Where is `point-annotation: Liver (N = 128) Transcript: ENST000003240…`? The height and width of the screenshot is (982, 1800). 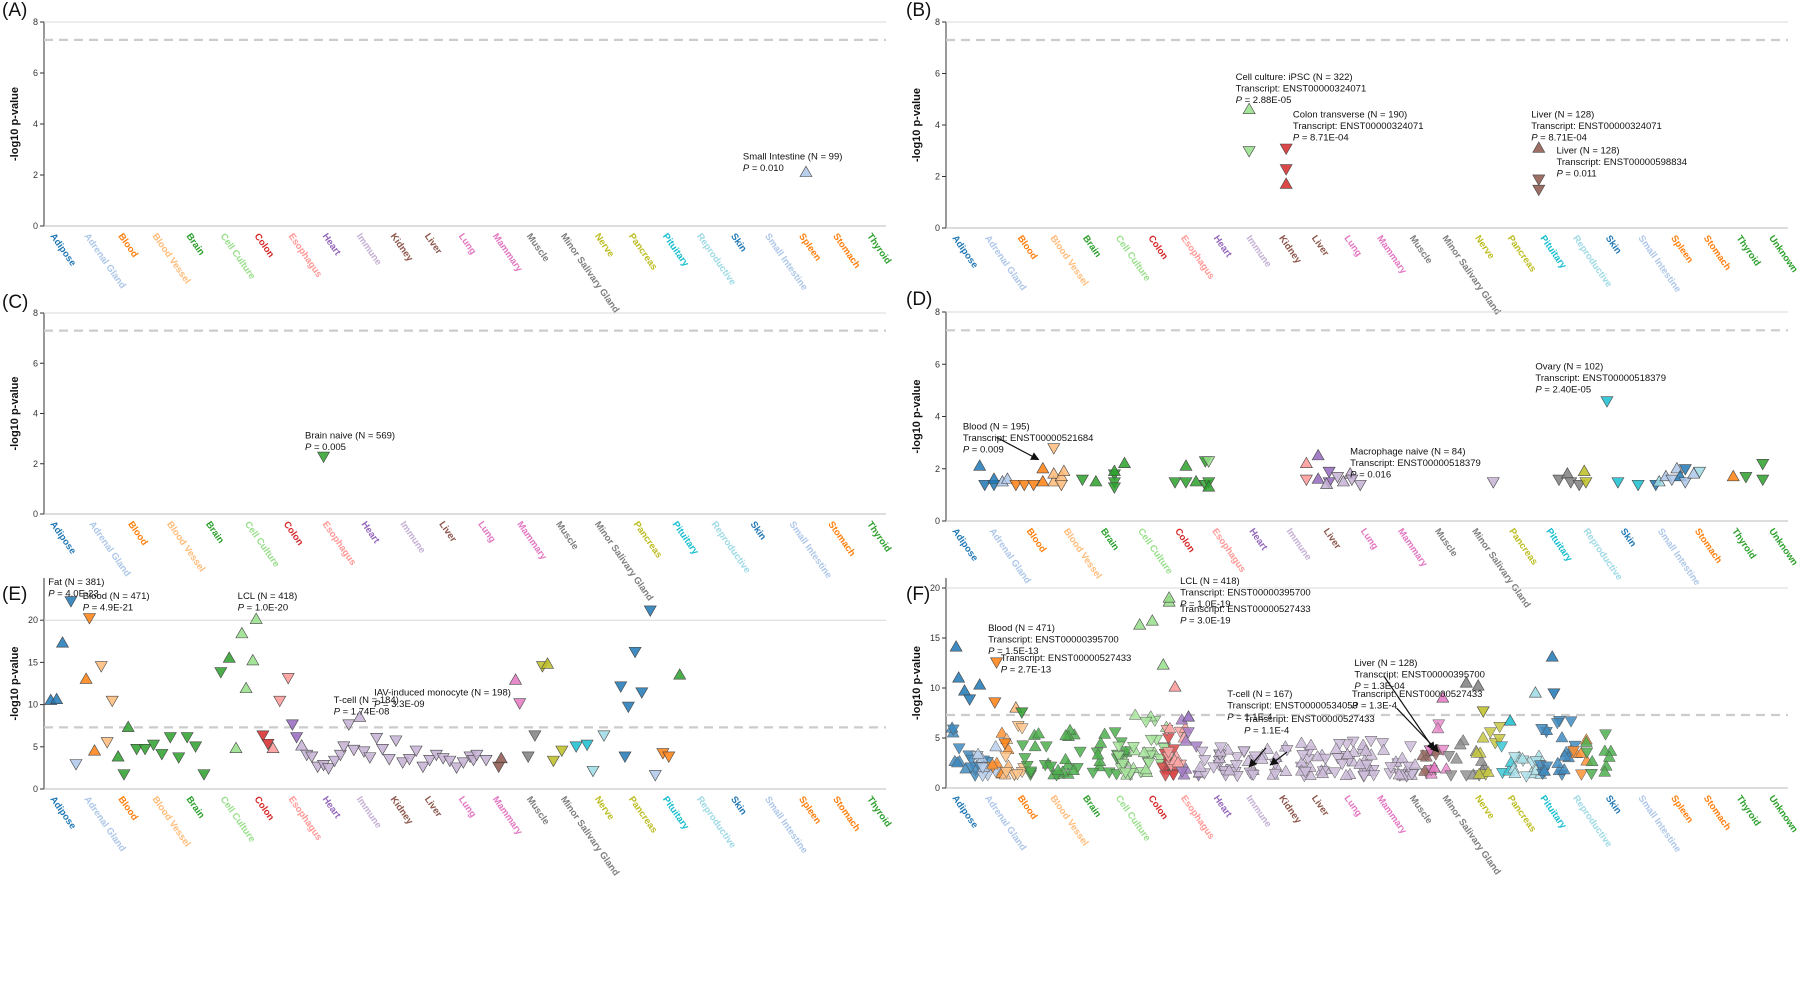 point-annotation: Liver (N = 128) Transcript: ENST000003240… is located at coordinates (1596, 126).